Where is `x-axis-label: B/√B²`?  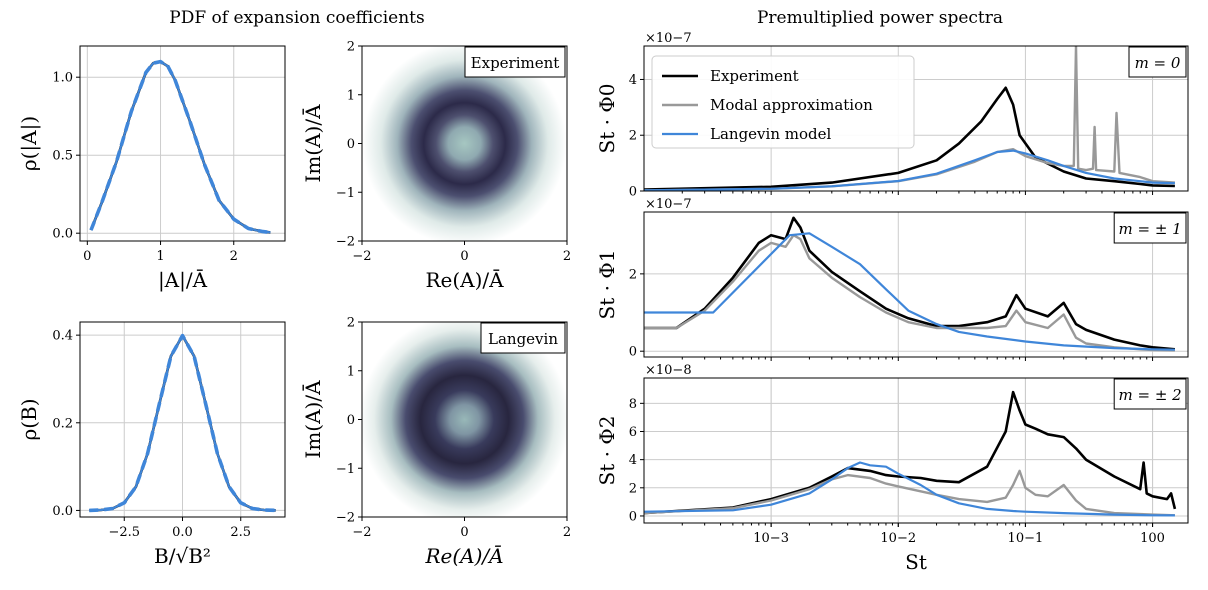 x-axis-label: B/√B² is located at coordinates (182, 556).